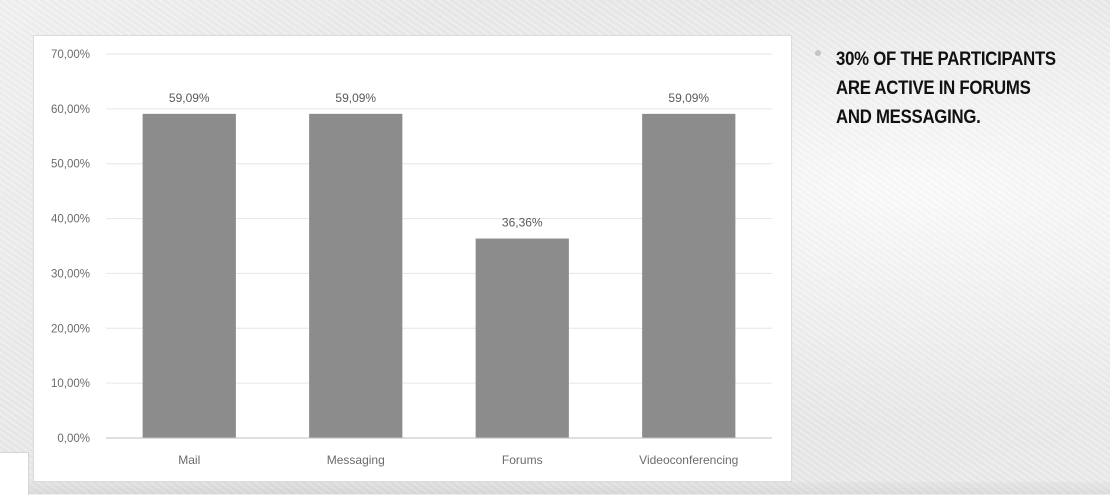 This screenshot has width=1110, height=495. I want to click on y-tick-label: 60,00%, so click(70, 110).